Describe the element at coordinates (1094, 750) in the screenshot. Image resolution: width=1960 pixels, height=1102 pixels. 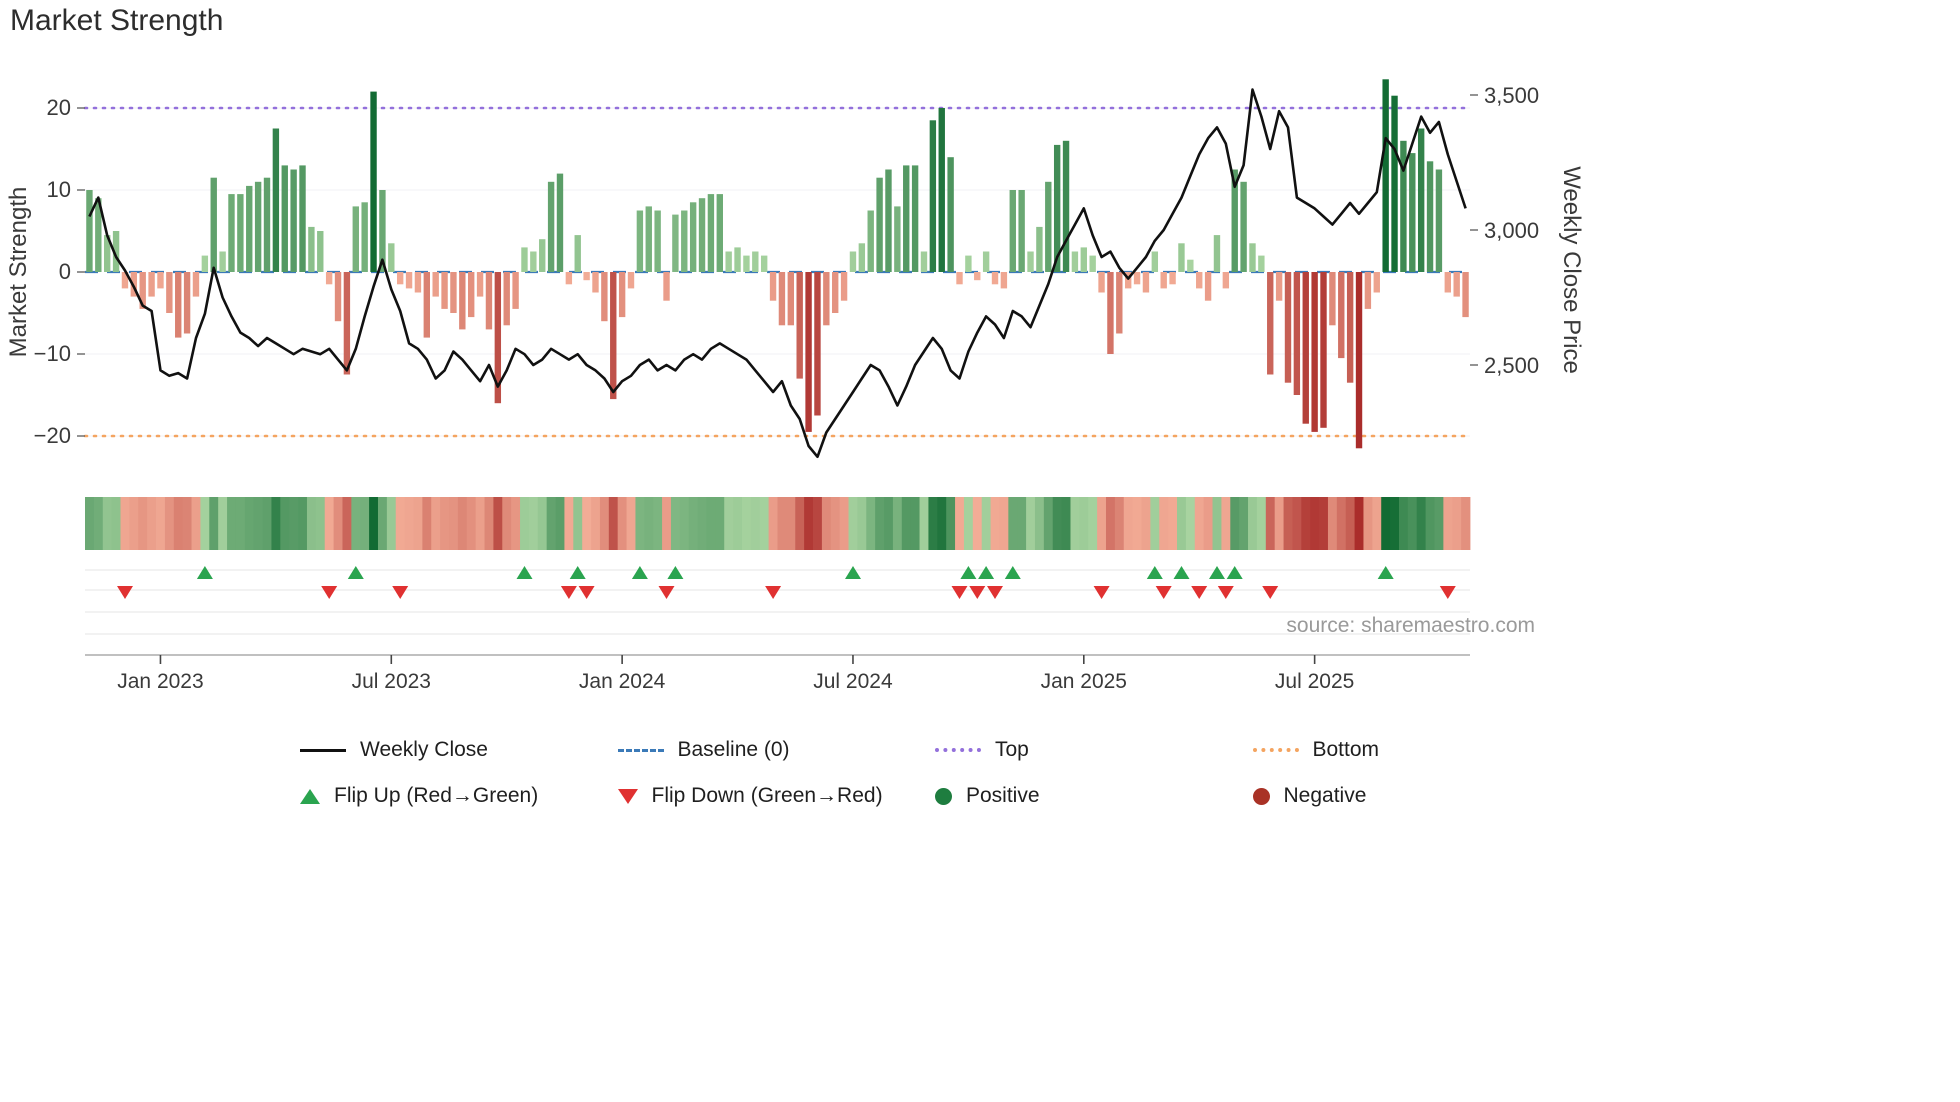
I see `legend-item-top: Top` at that location.